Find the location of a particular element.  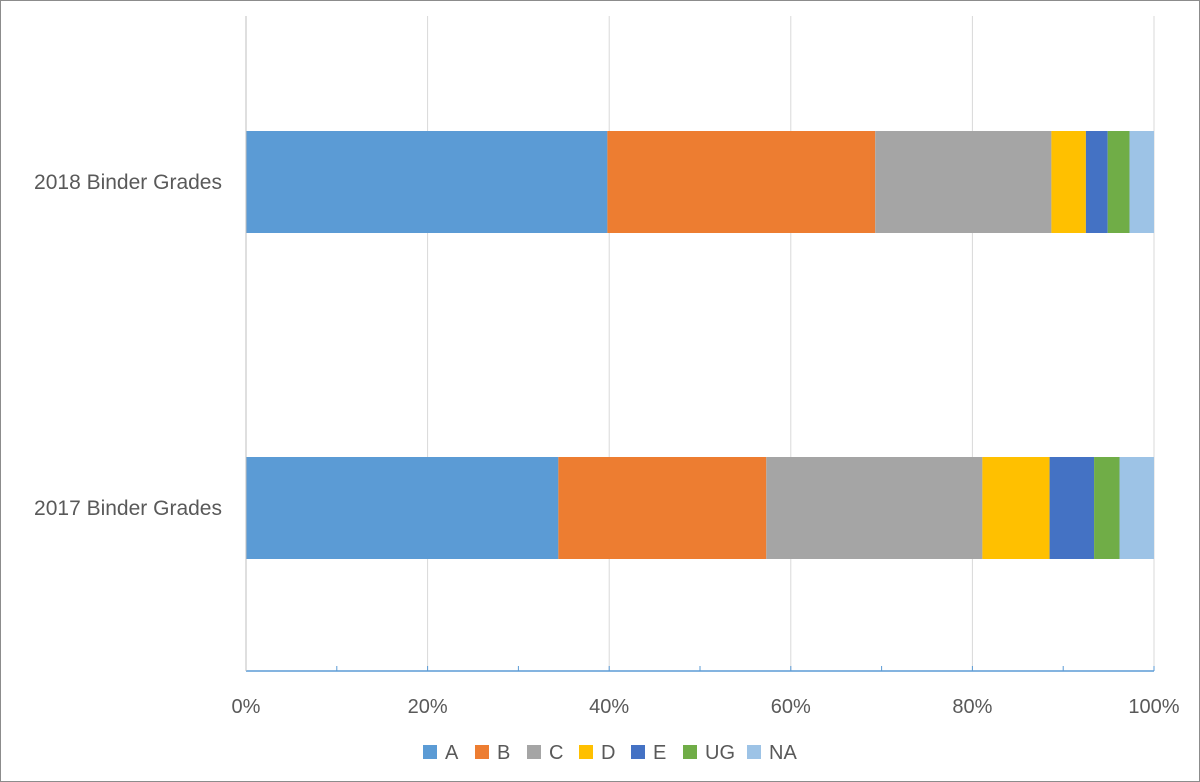

legend-label-d: D is located at coordinates (608, 753).